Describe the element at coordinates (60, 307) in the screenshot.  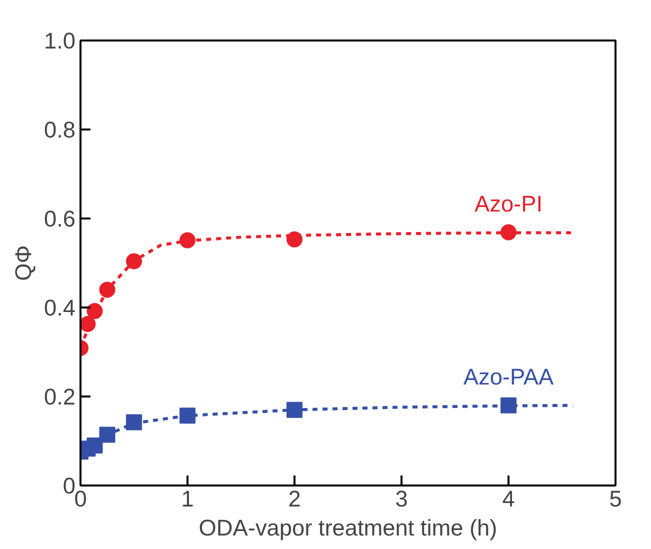
I see `y-tick-label: 0.4` at that location.